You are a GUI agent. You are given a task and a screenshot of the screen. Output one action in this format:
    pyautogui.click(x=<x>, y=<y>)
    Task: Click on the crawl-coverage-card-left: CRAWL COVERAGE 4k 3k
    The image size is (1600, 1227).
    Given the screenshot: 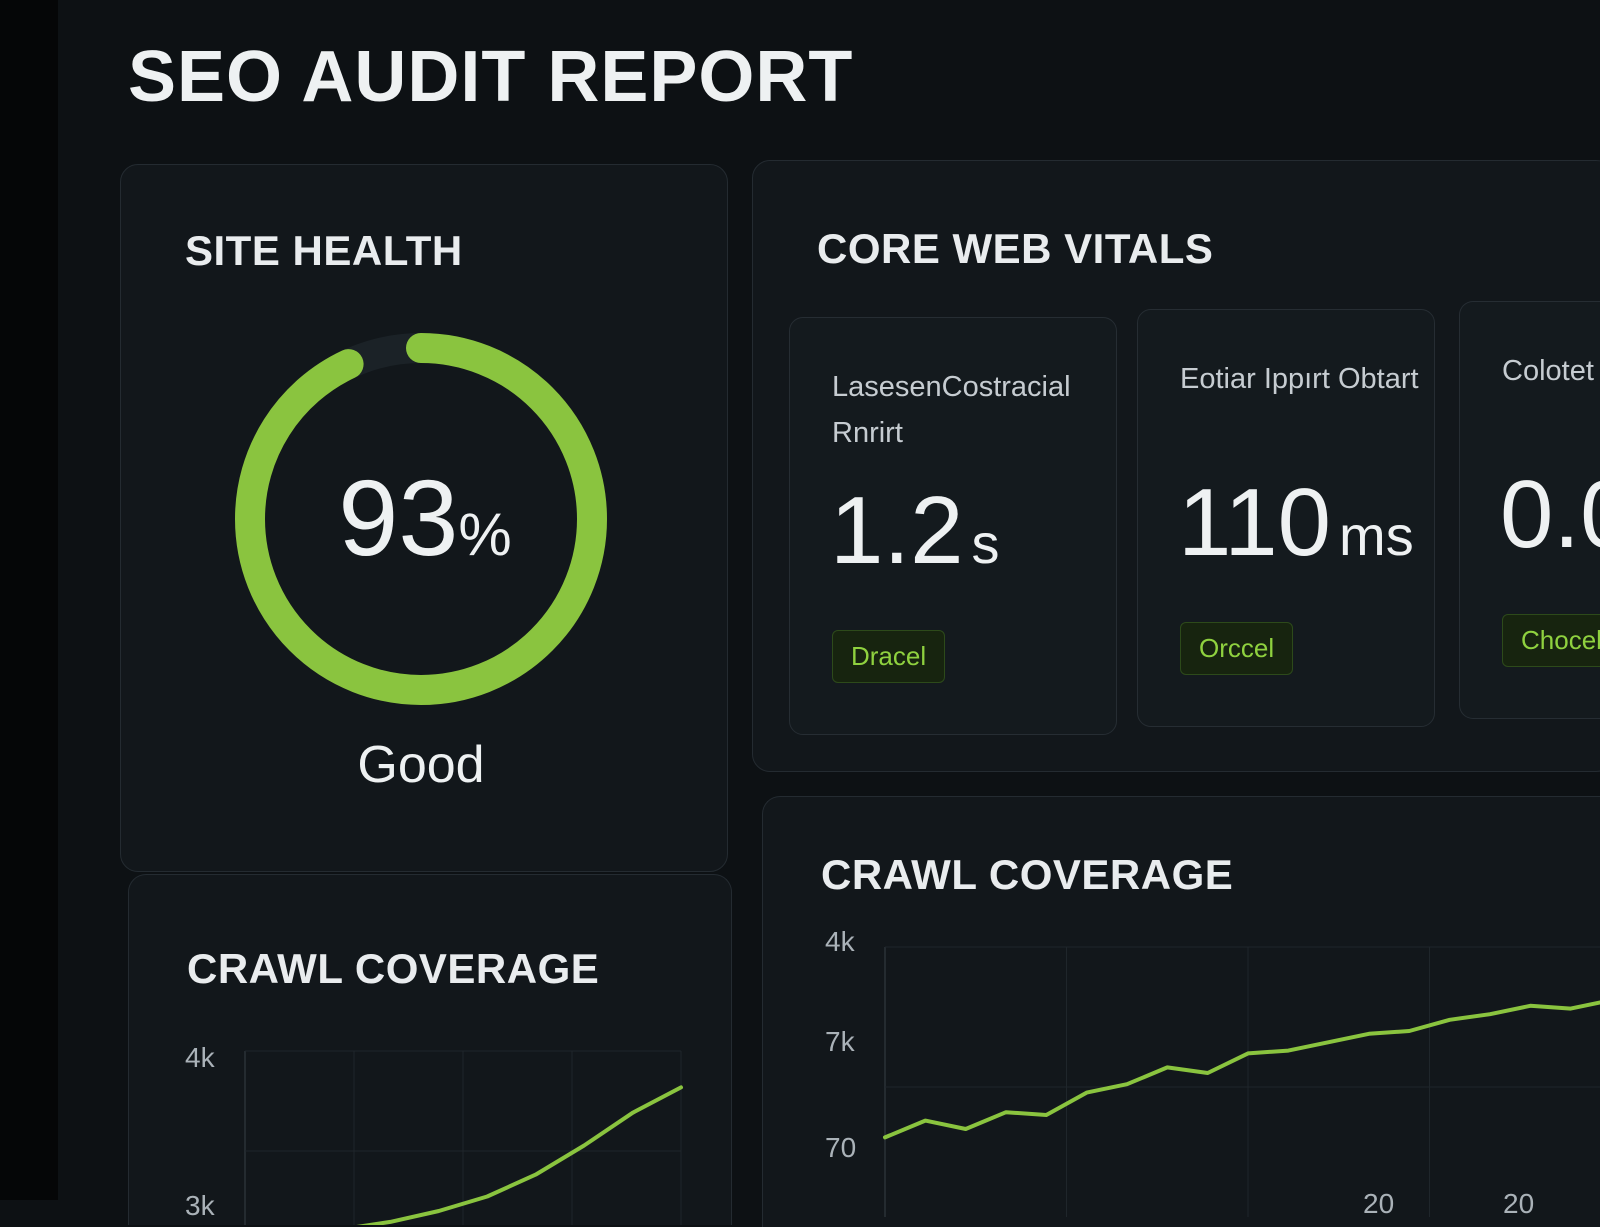 What is the action you would take?
    pyautogui.click(x=430, y=1049)
    